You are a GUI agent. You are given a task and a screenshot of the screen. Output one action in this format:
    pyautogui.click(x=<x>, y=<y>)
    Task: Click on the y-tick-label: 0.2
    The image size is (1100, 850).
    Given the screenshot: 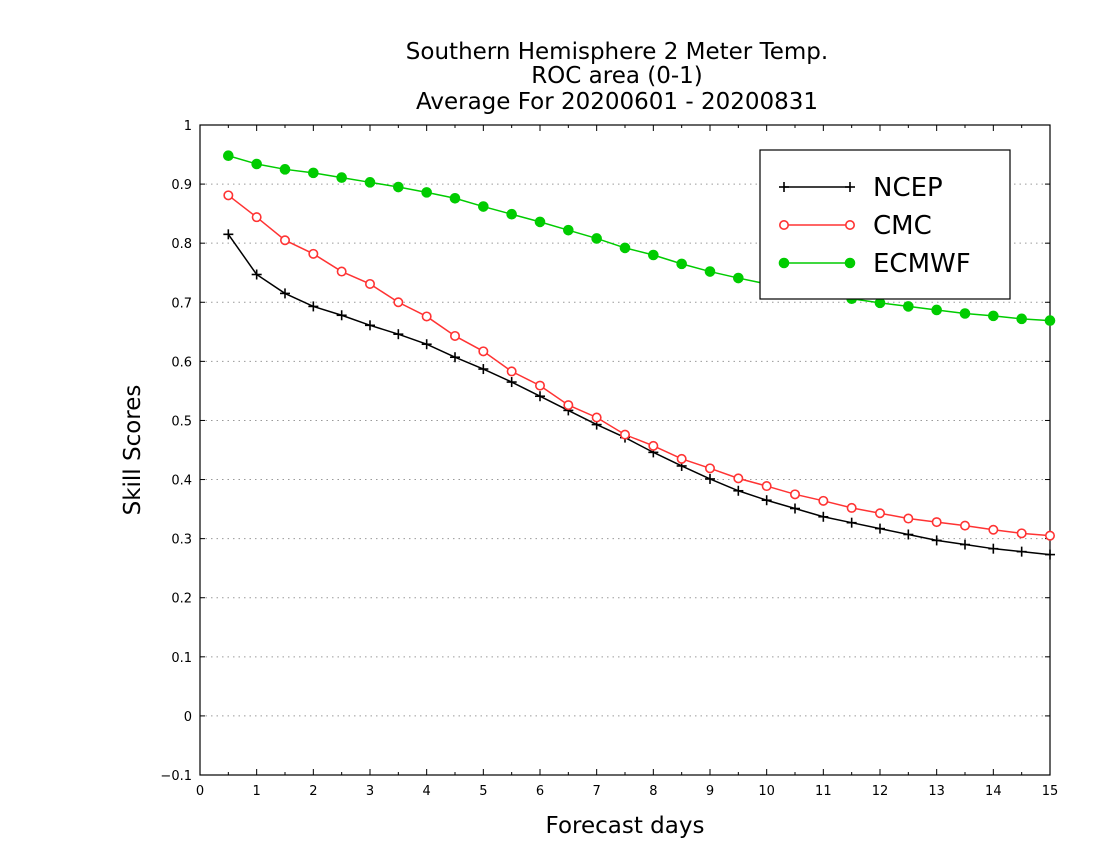 What is the action you would take?
    pyautogui.click(x=181, y=599)
    